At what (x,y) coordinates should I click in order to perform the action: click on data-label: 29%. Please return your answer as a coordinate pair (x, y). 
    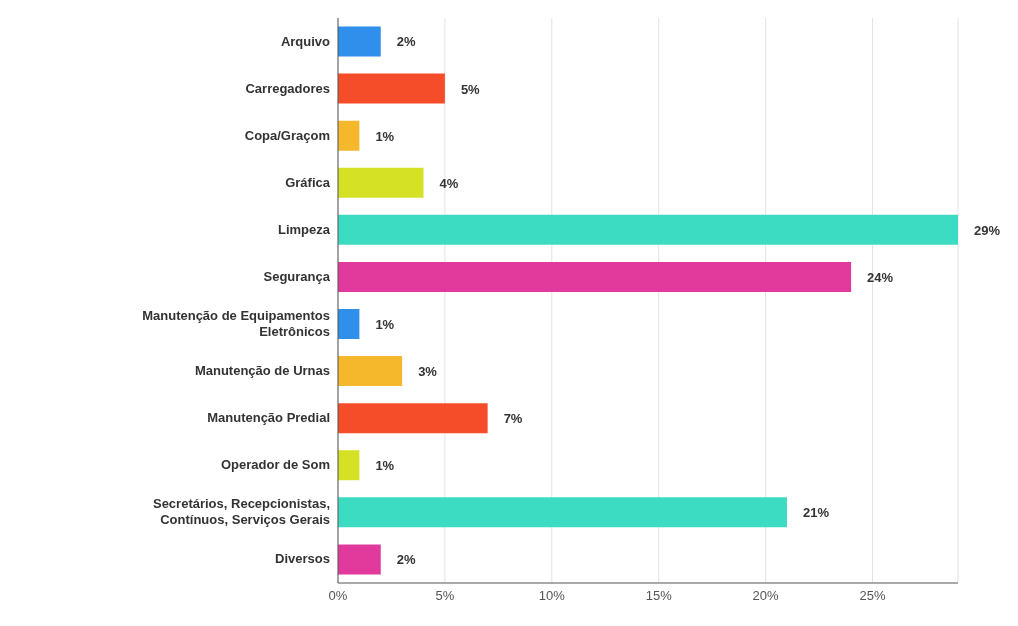
    Looking at the image, I should click on (987, 230).